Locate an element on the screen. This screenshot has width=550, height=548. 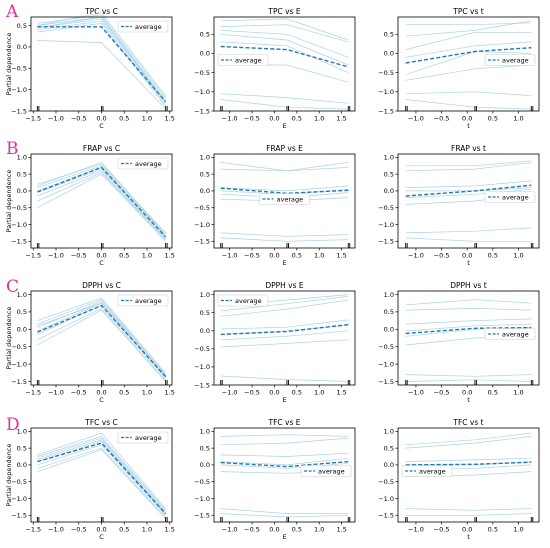
x-tick-label: −1.5 is located at coordinates (33, 256).